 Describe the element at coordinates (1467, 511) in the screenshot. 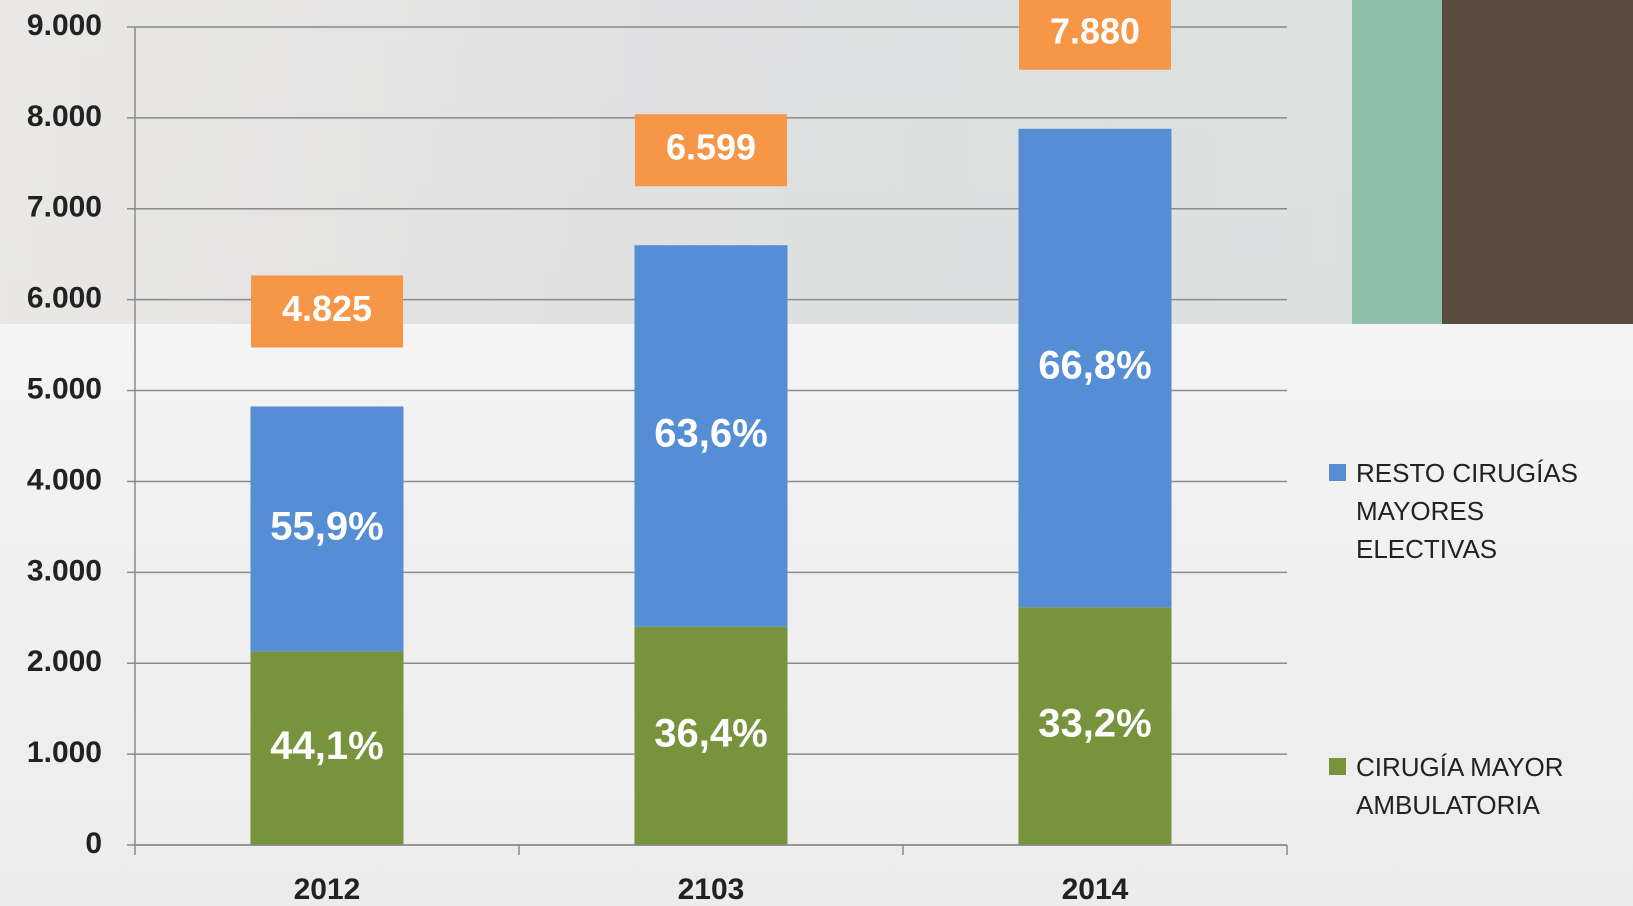

I see `legend-label: RESTO CIRUGÍAS MAYORES ELECTIVAS` at that location.